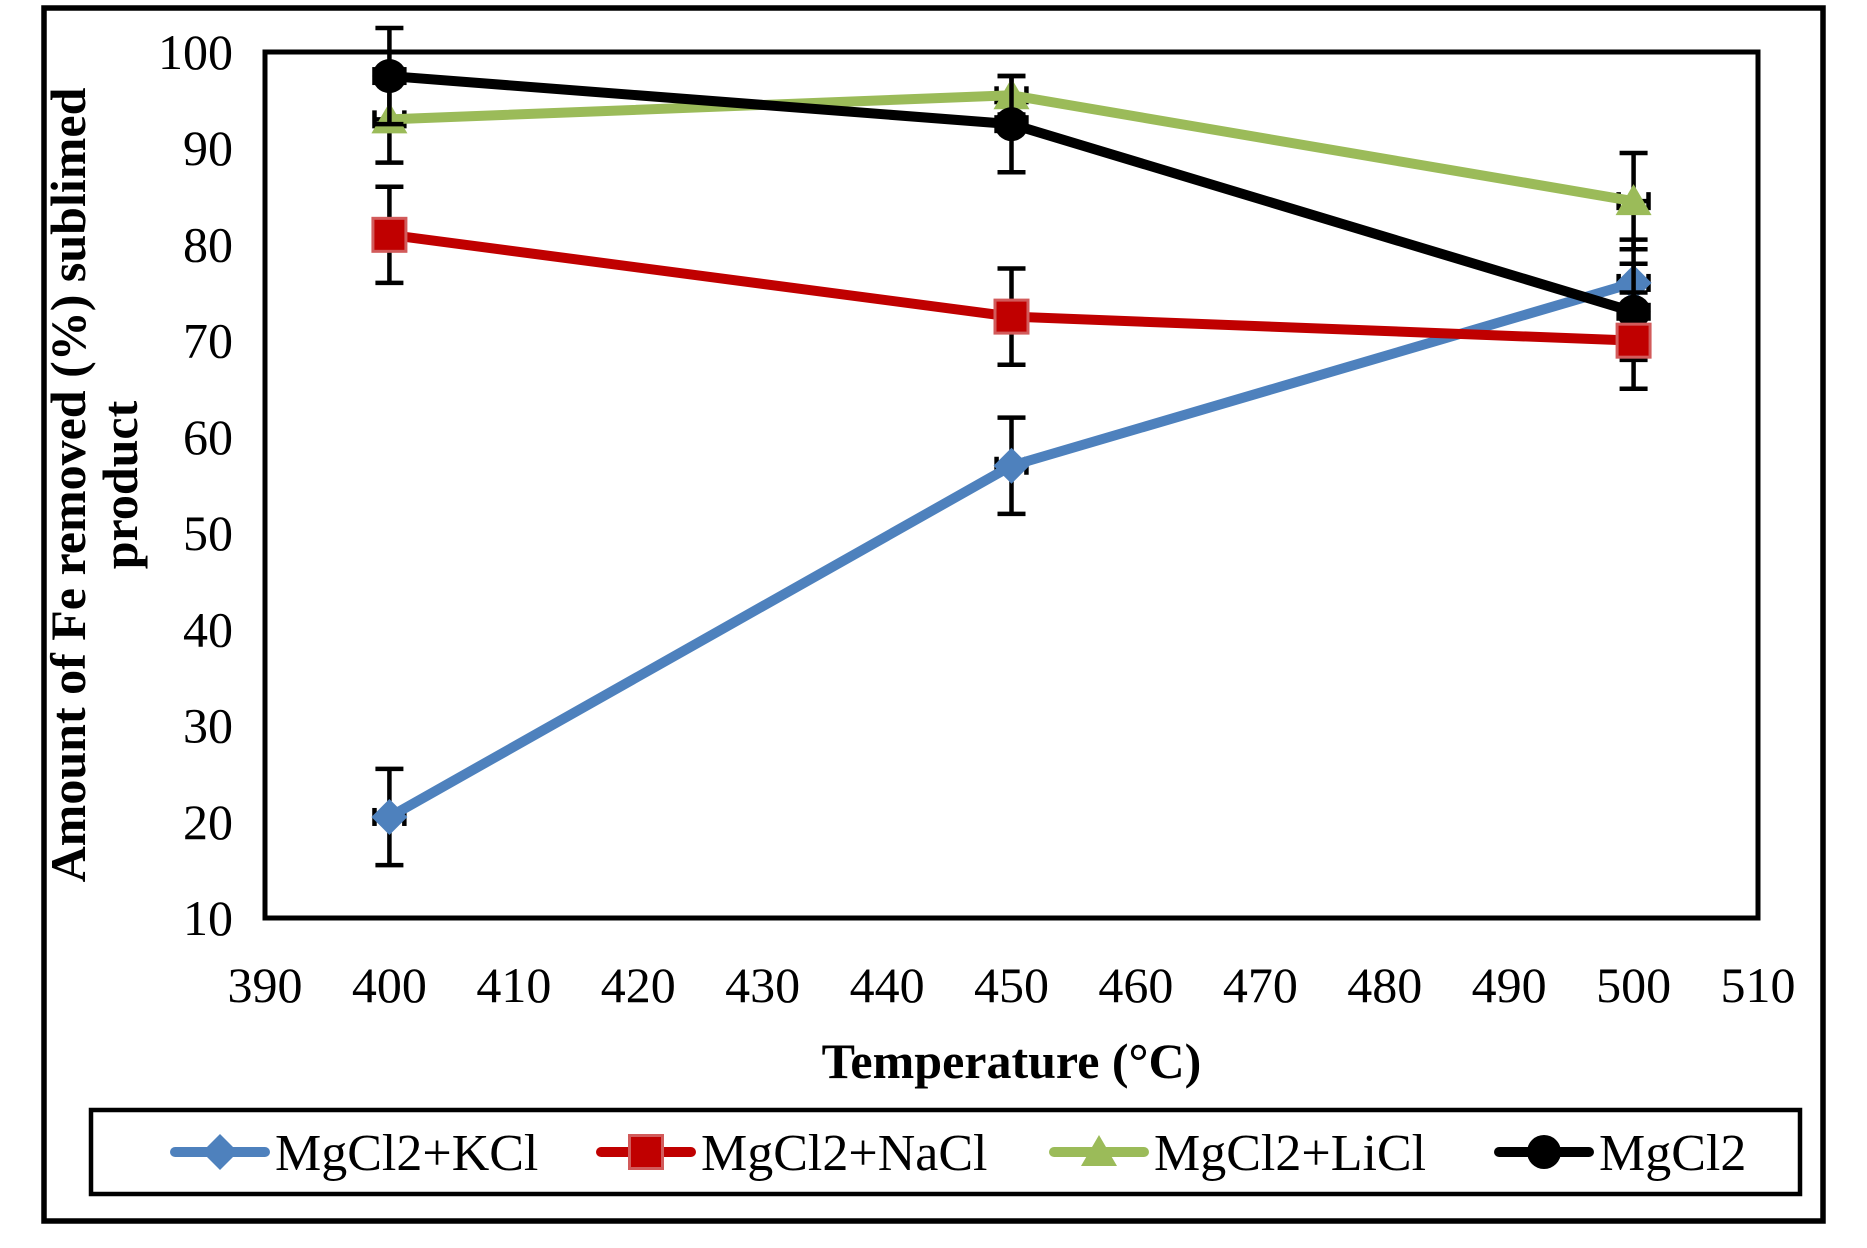 Image resolution: width=1867 pixels, height=1248 pixels. I want to click on legend-item-MgCl2+NaCl: MgCl2+NaCl, so click(791, 1153).